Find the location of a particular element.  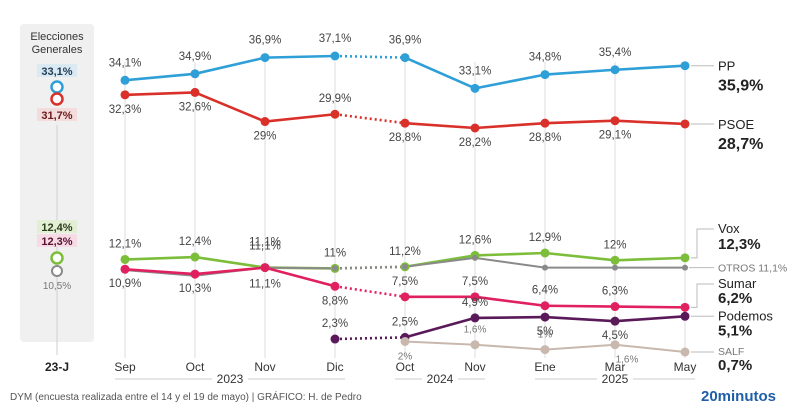

data-label-sumar: 6,3% is located at coordinates (615, 292).